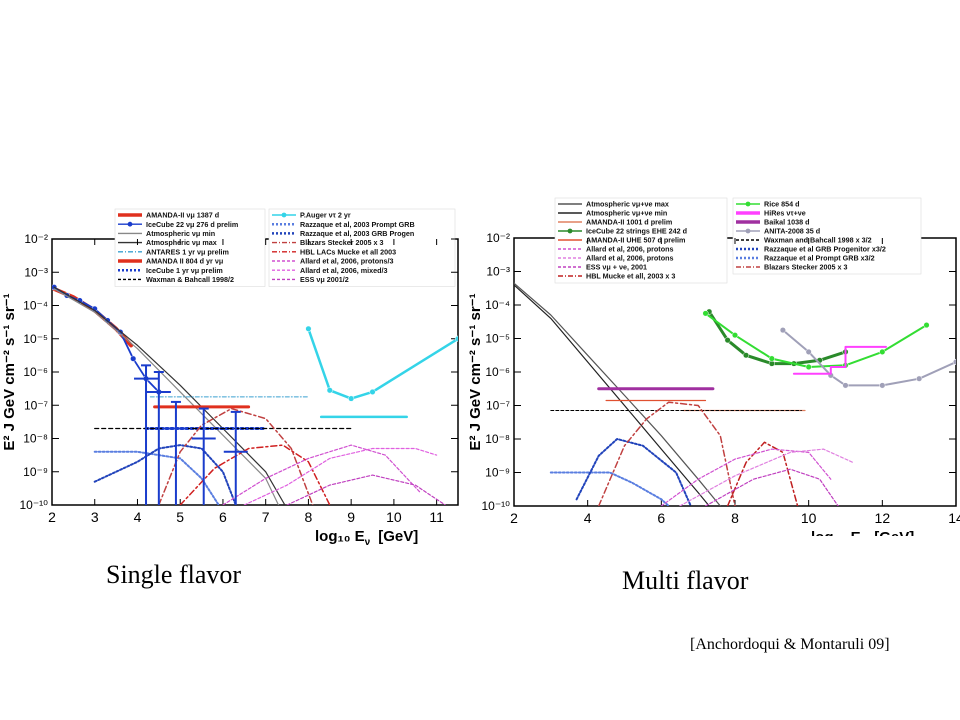 Image resolution: width=960 pixels, height=720 pixels. Describe the element at coordinates (498, 272) in the screenshot. I see `y-tick-label: 10⁻³` at that location.